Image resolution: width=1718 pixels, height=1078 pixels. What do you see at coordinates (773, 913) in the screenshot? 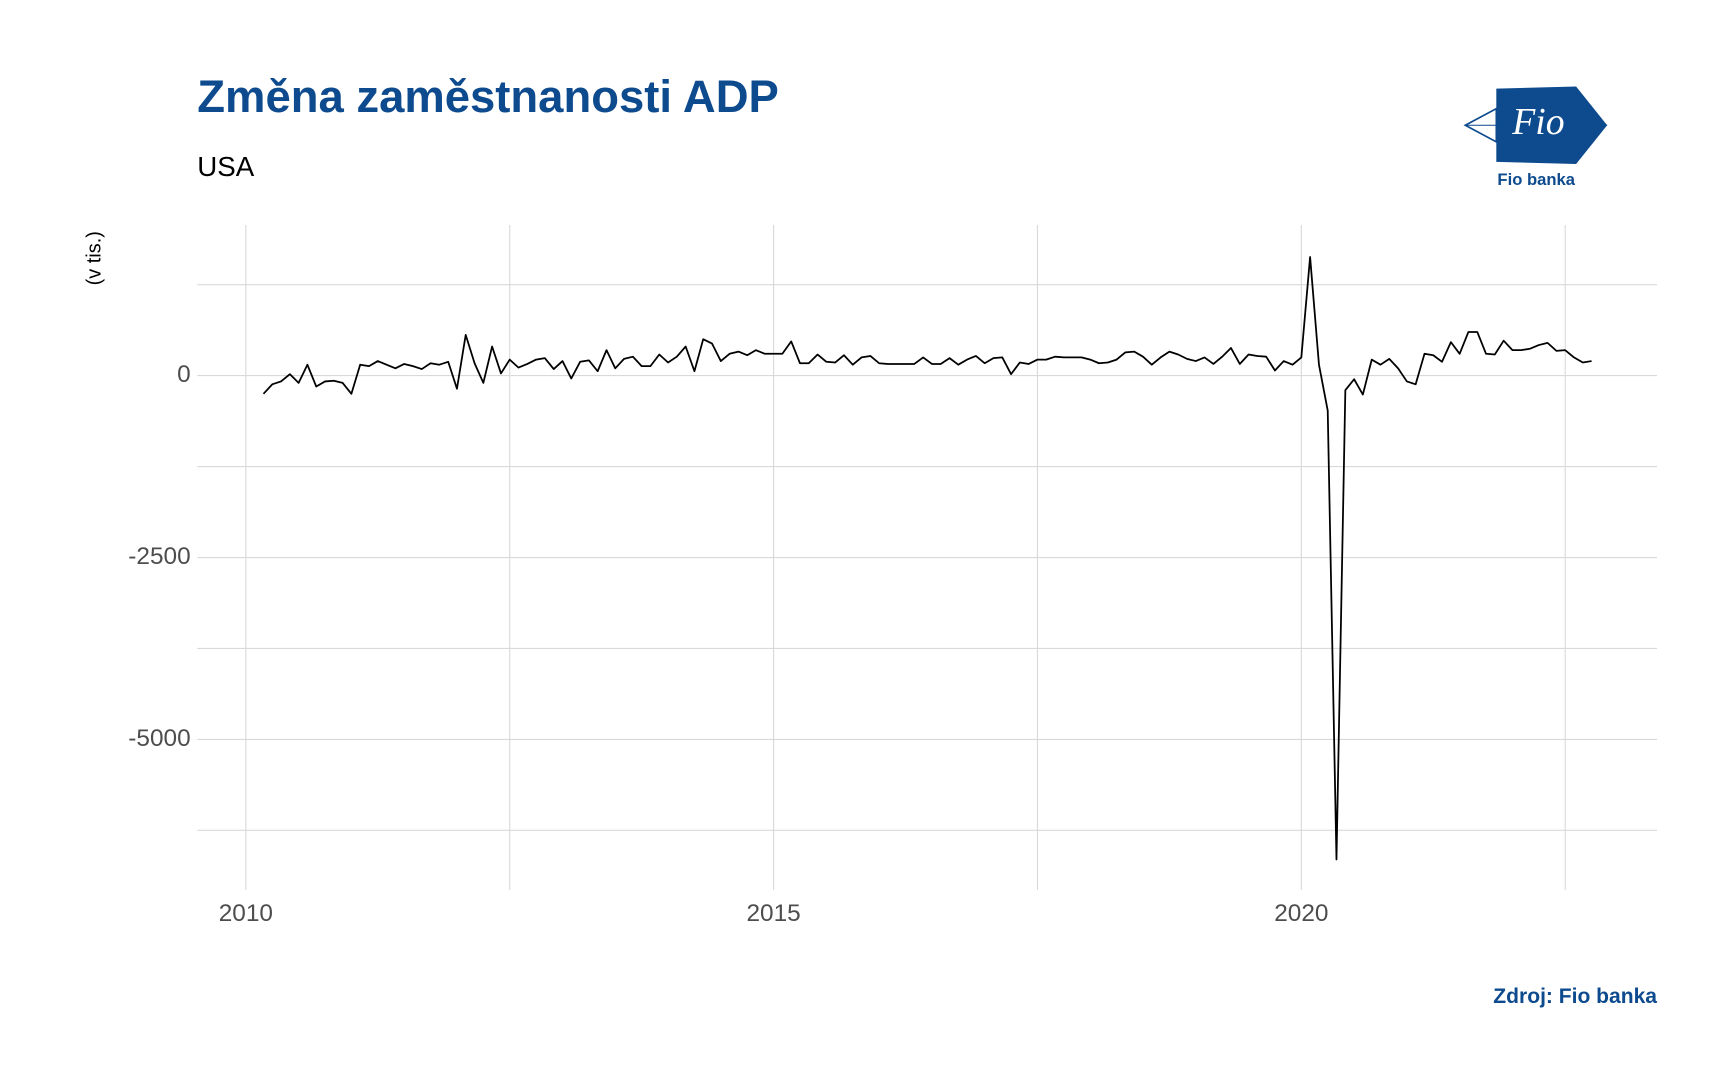
I see `x-tick-label: 2015` at bounding box center [773, 913].